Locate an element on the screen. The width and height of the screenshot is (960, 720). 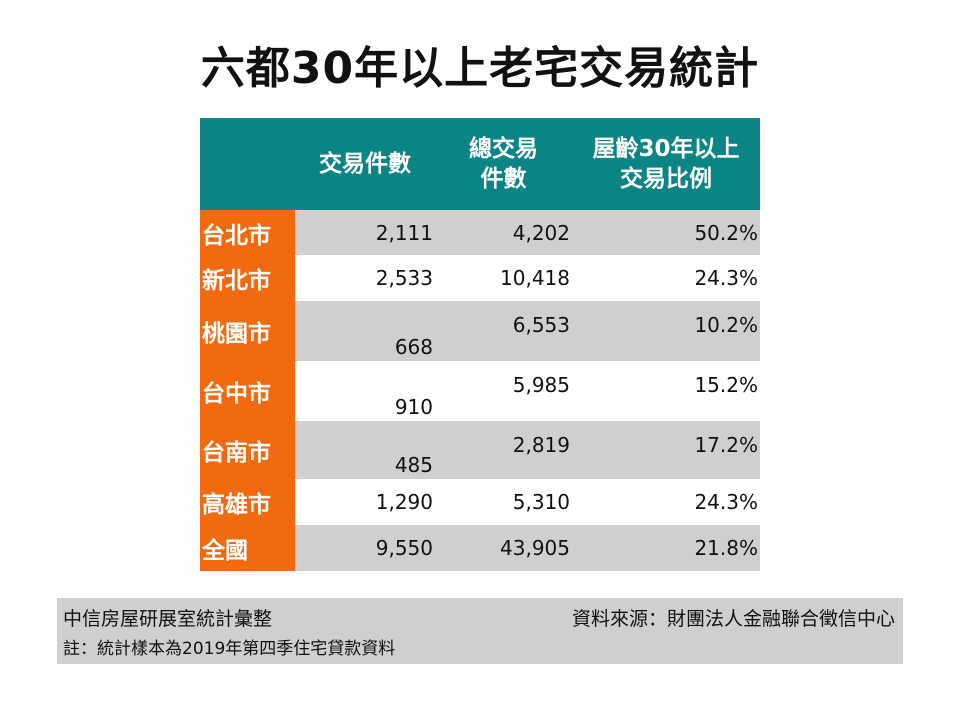
table-row: 台南市 485 2,819 17.2% is located at coordinates (480, 450).